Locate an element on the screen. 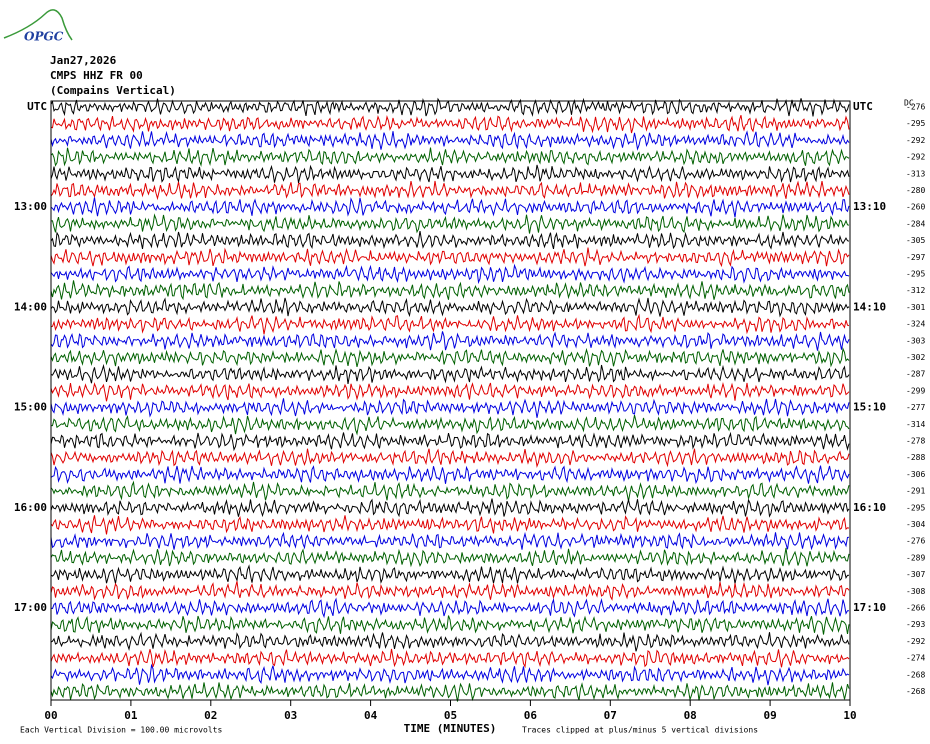 This screenshot has width=930, height=744. dc-offset: -306 is located at coordinates (915, 474).